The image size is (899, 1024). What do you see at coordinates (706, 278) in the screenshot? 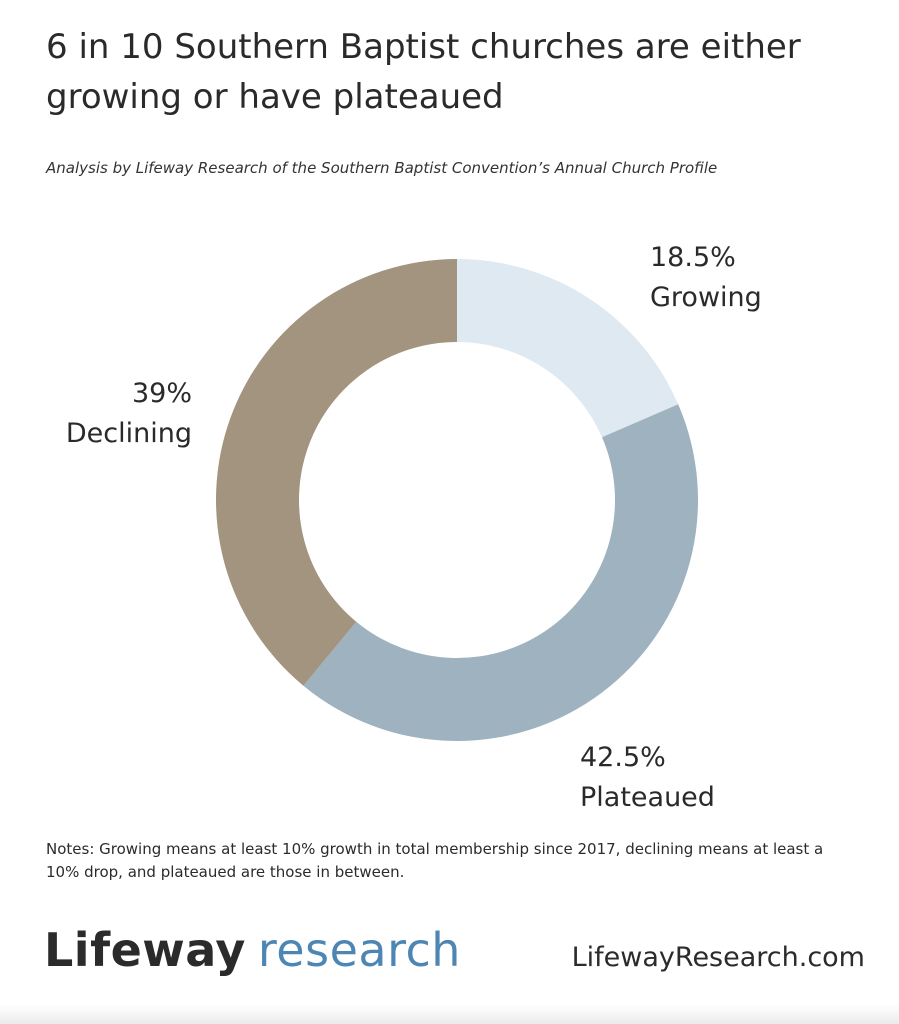
I see `label-growing: 18.5% Growing` at bounding box center [706, 278].